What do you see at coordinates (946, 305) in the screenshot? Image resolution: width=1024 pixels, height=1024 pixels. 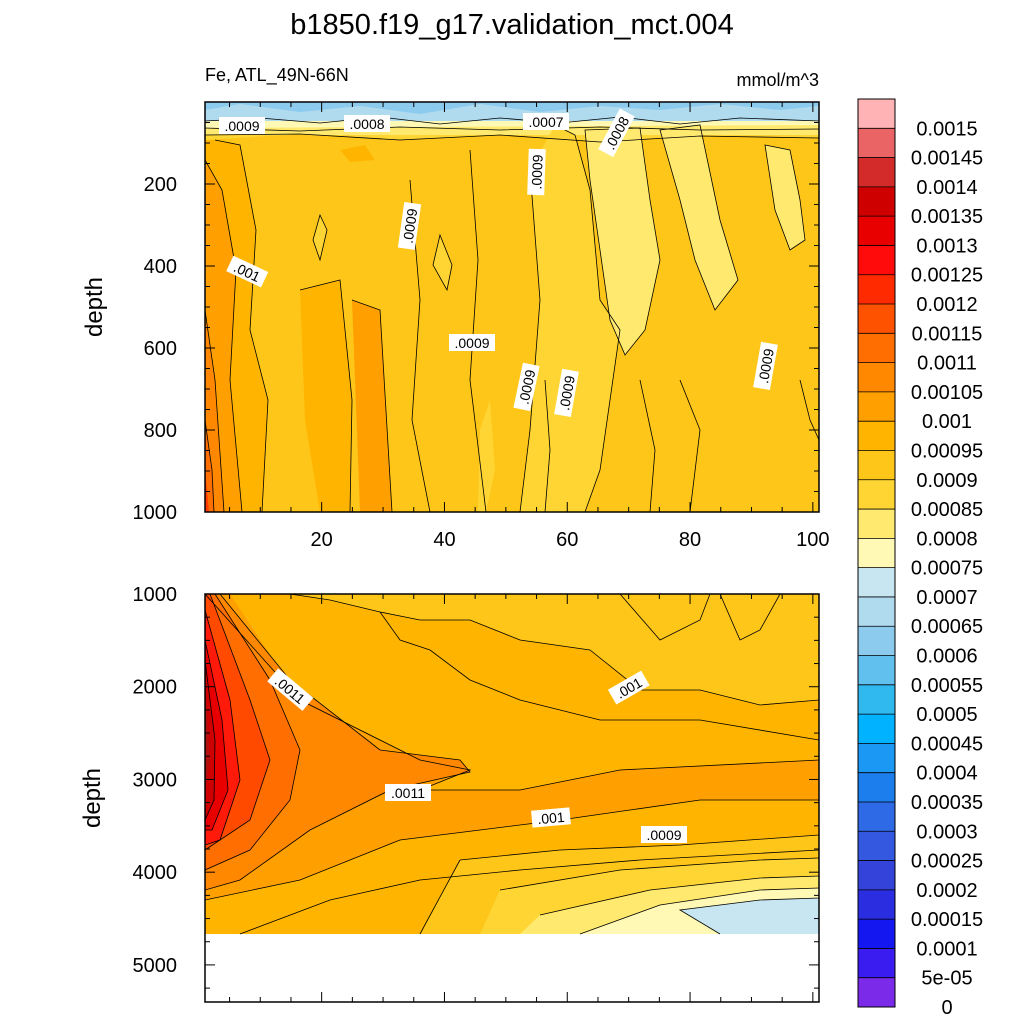 I see `colorbar-label: 0.0012` at bounding box center [946, 305].